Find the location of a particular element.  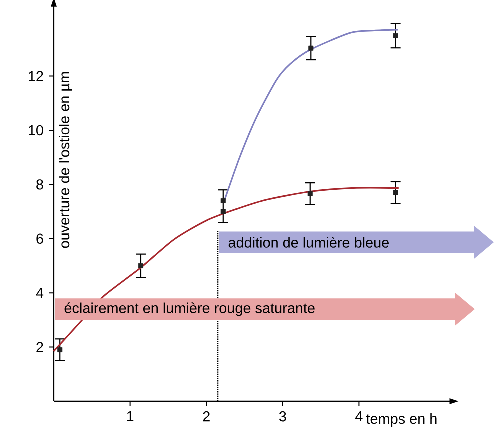

annotation: éclairement en lumière rouge saturante is located at coordinates (189, 309).